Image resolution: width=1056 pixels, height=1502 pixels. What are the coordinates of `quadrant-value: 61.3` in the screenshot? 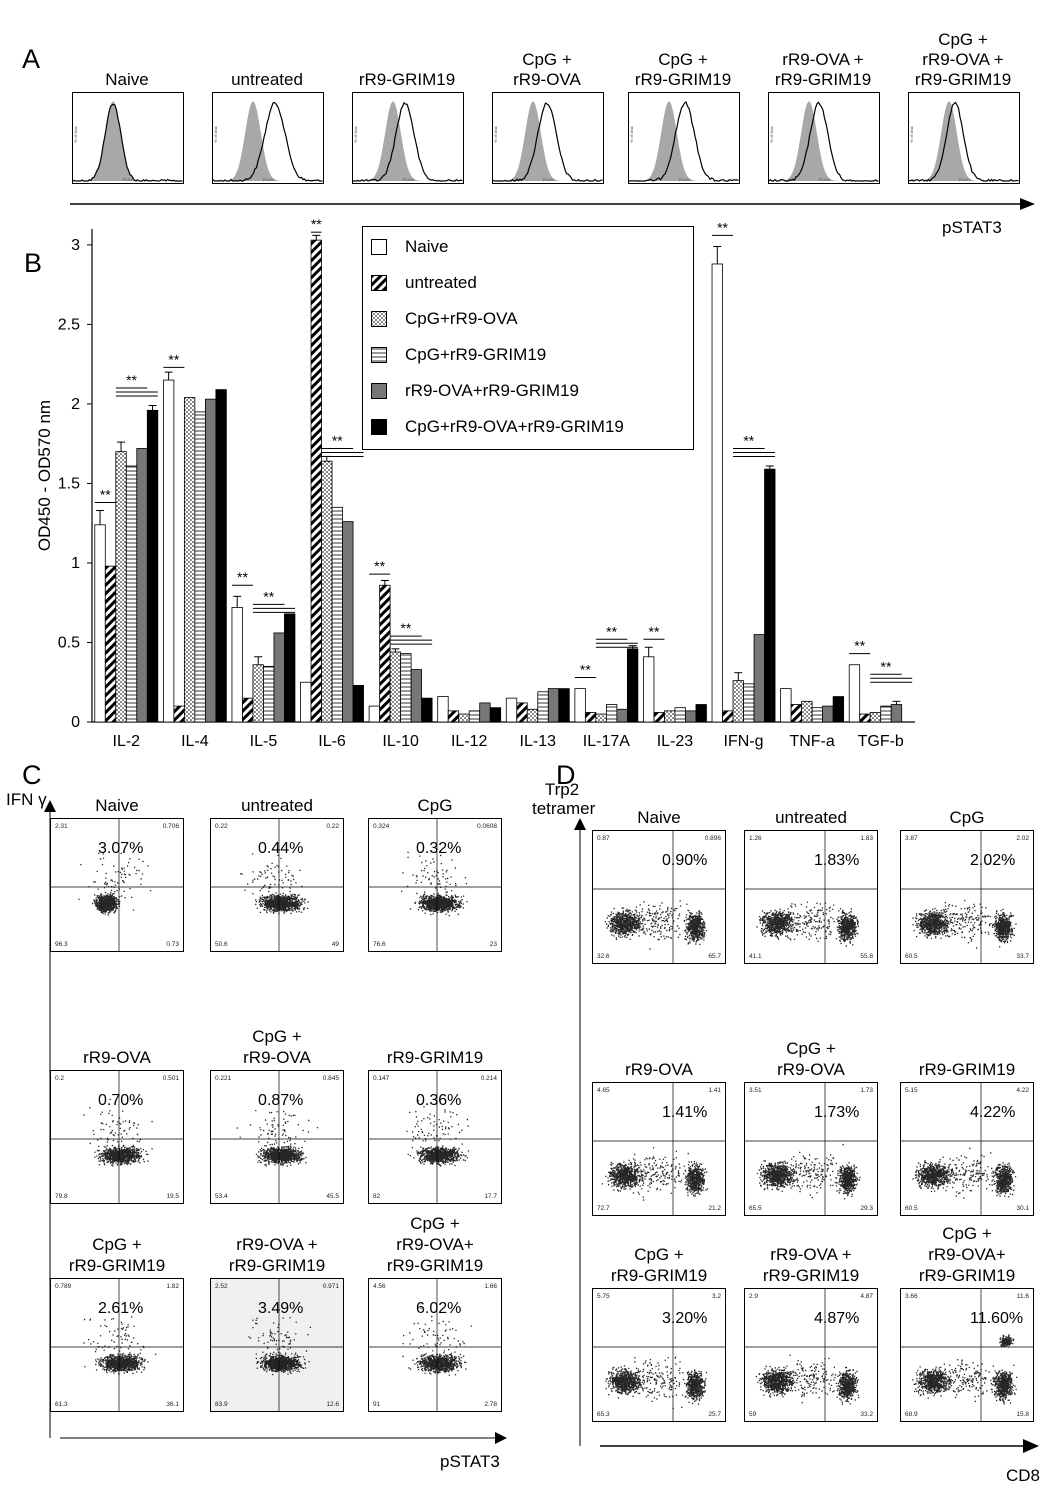 It's located at (61, 1404).